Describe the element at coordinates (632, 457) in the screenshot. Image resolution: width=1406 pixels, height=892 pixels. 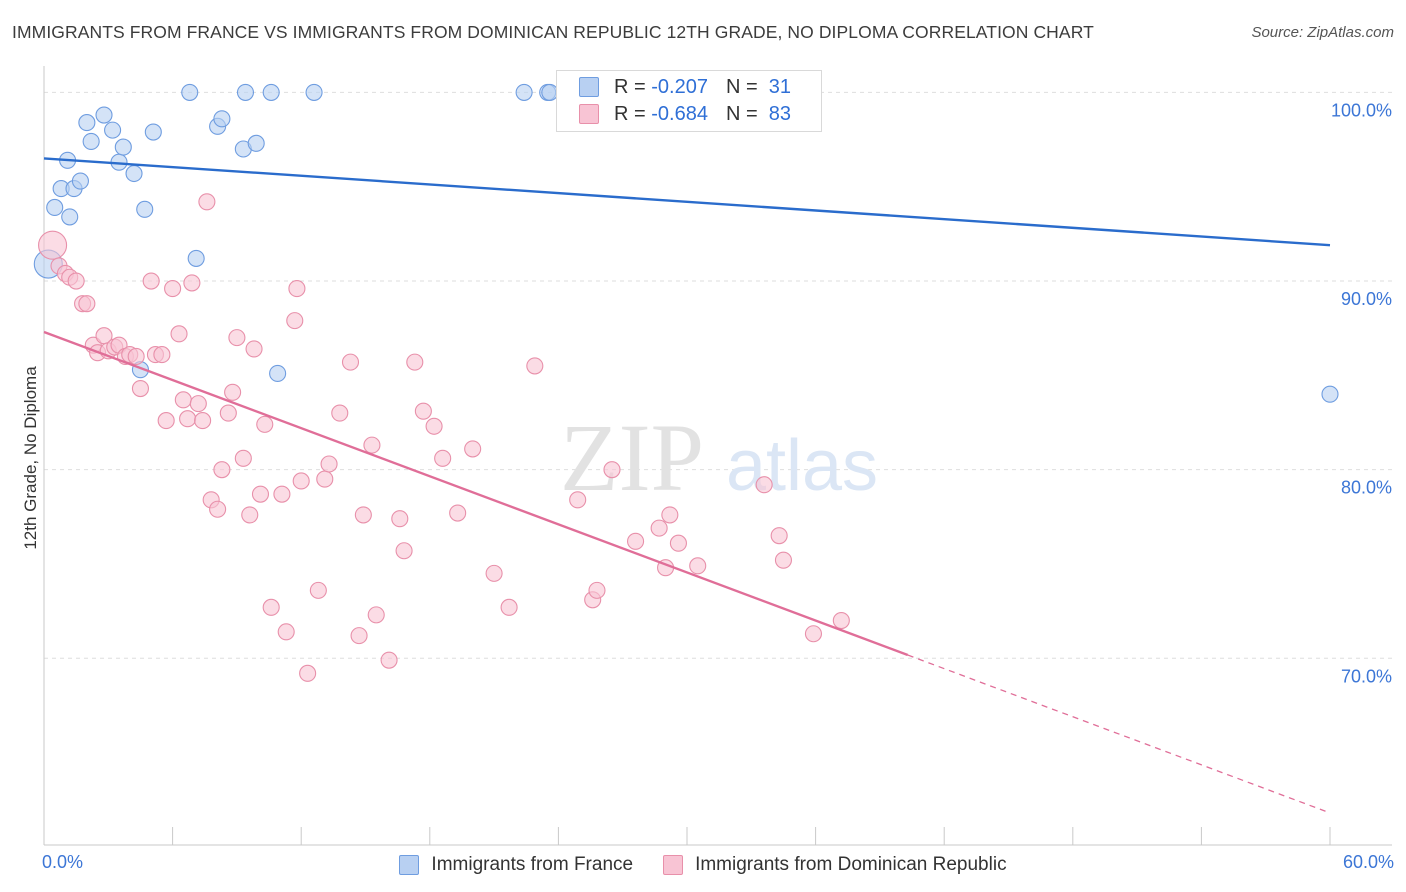
I see `watermark-zip: ZIP` at that location.